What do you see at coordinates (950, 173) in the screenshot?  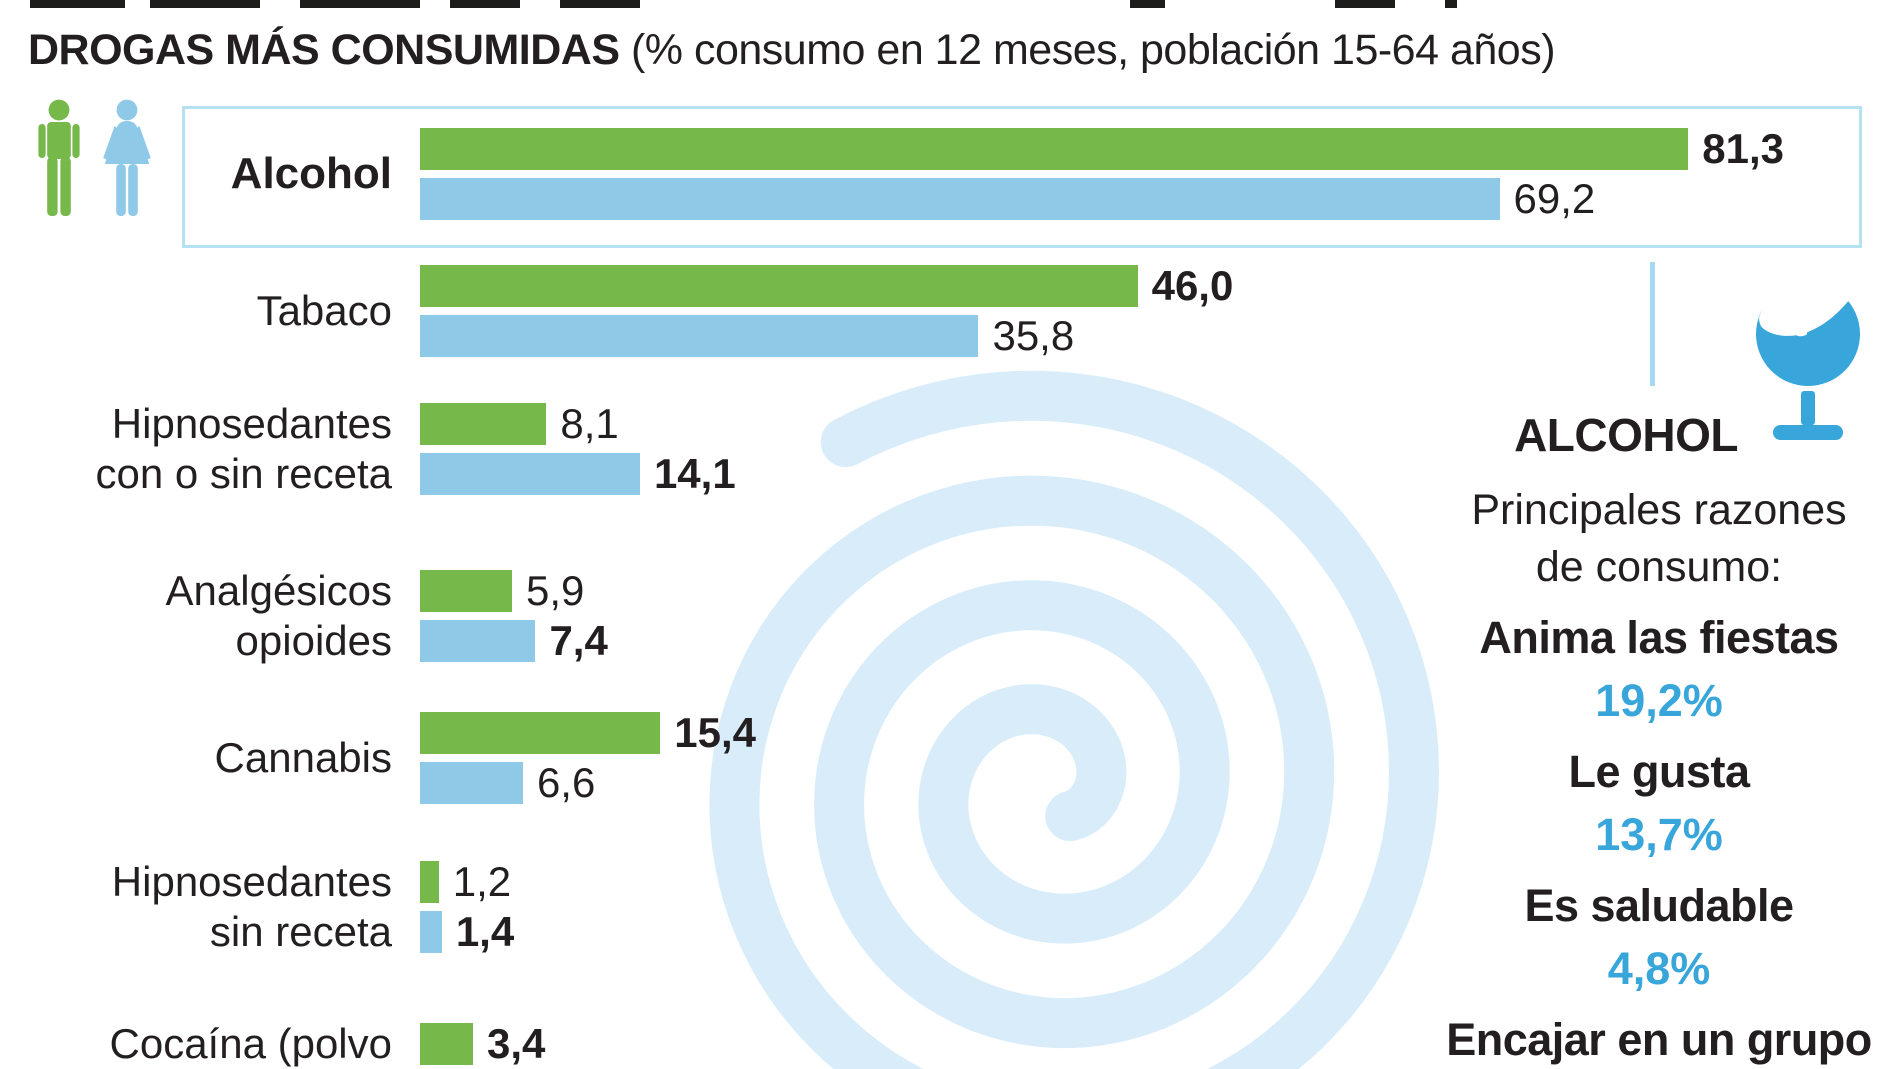 I see `bar-row-alcohol: Alcohol 81,3 69,2` at bounding box center [950, 173].